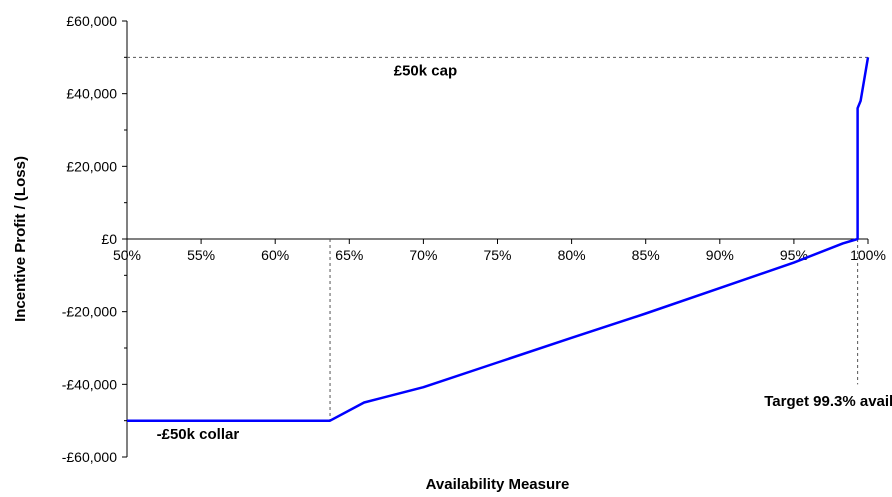 The image size is (892, 497). I want to click on y-tick-label: £20,000, so click(91, 166).